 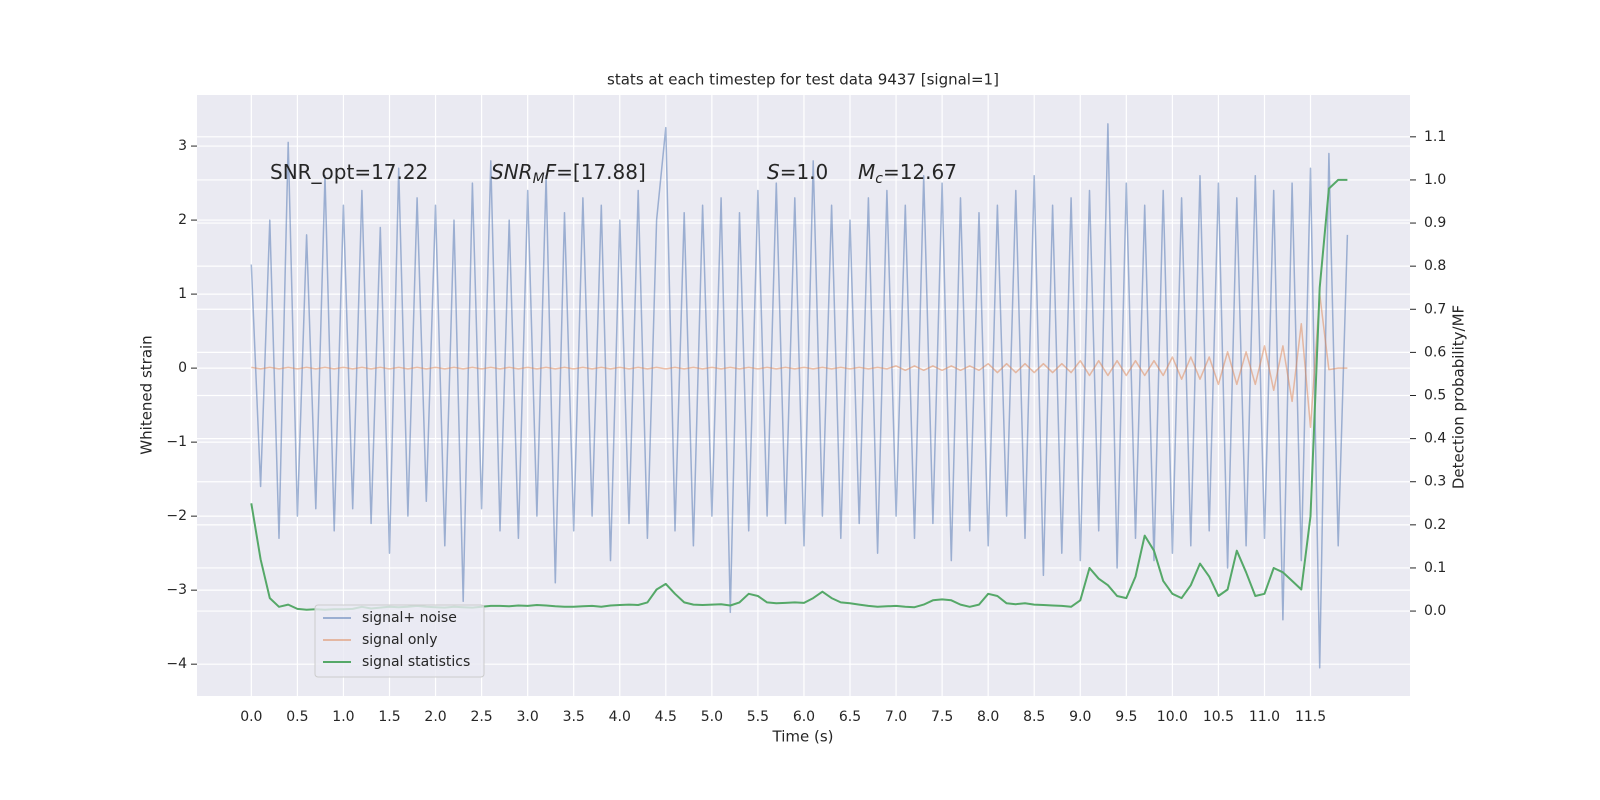 I want to click on y-tick-label: −4, so click(x=176, y=664).